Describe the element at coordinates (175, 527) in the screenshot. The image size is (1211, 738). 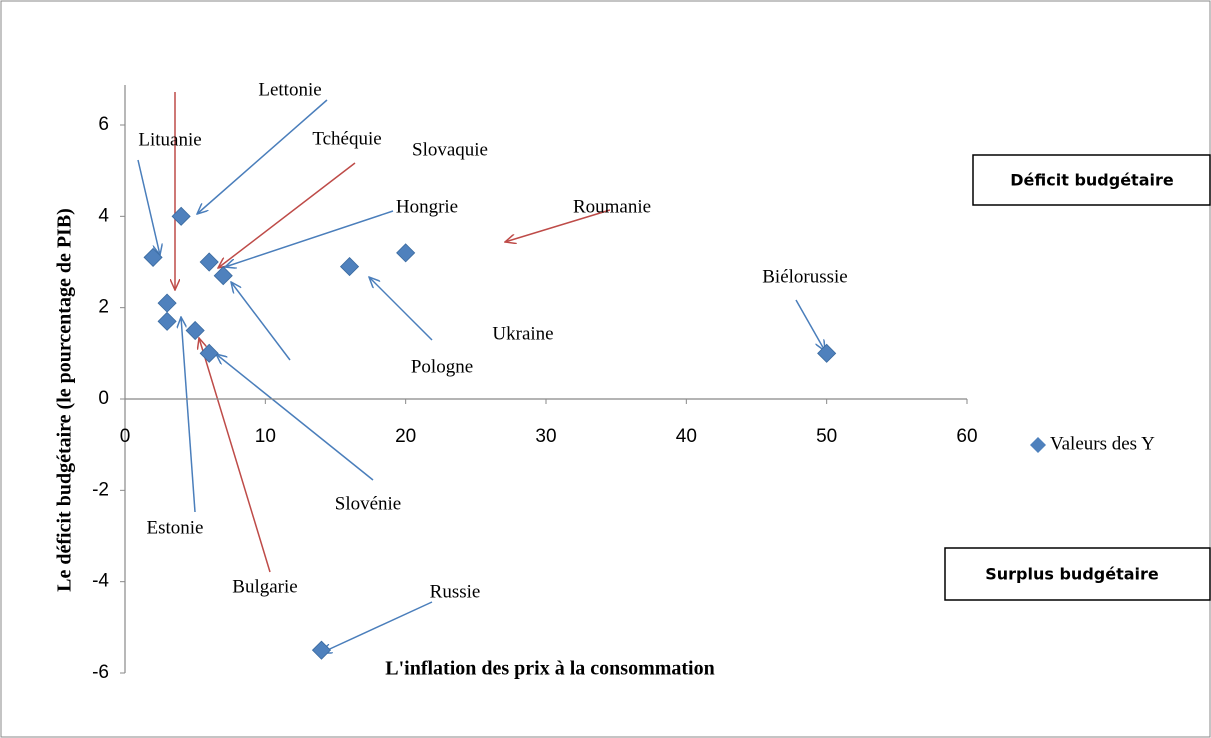
I see `annotation: Estonie` at that location.